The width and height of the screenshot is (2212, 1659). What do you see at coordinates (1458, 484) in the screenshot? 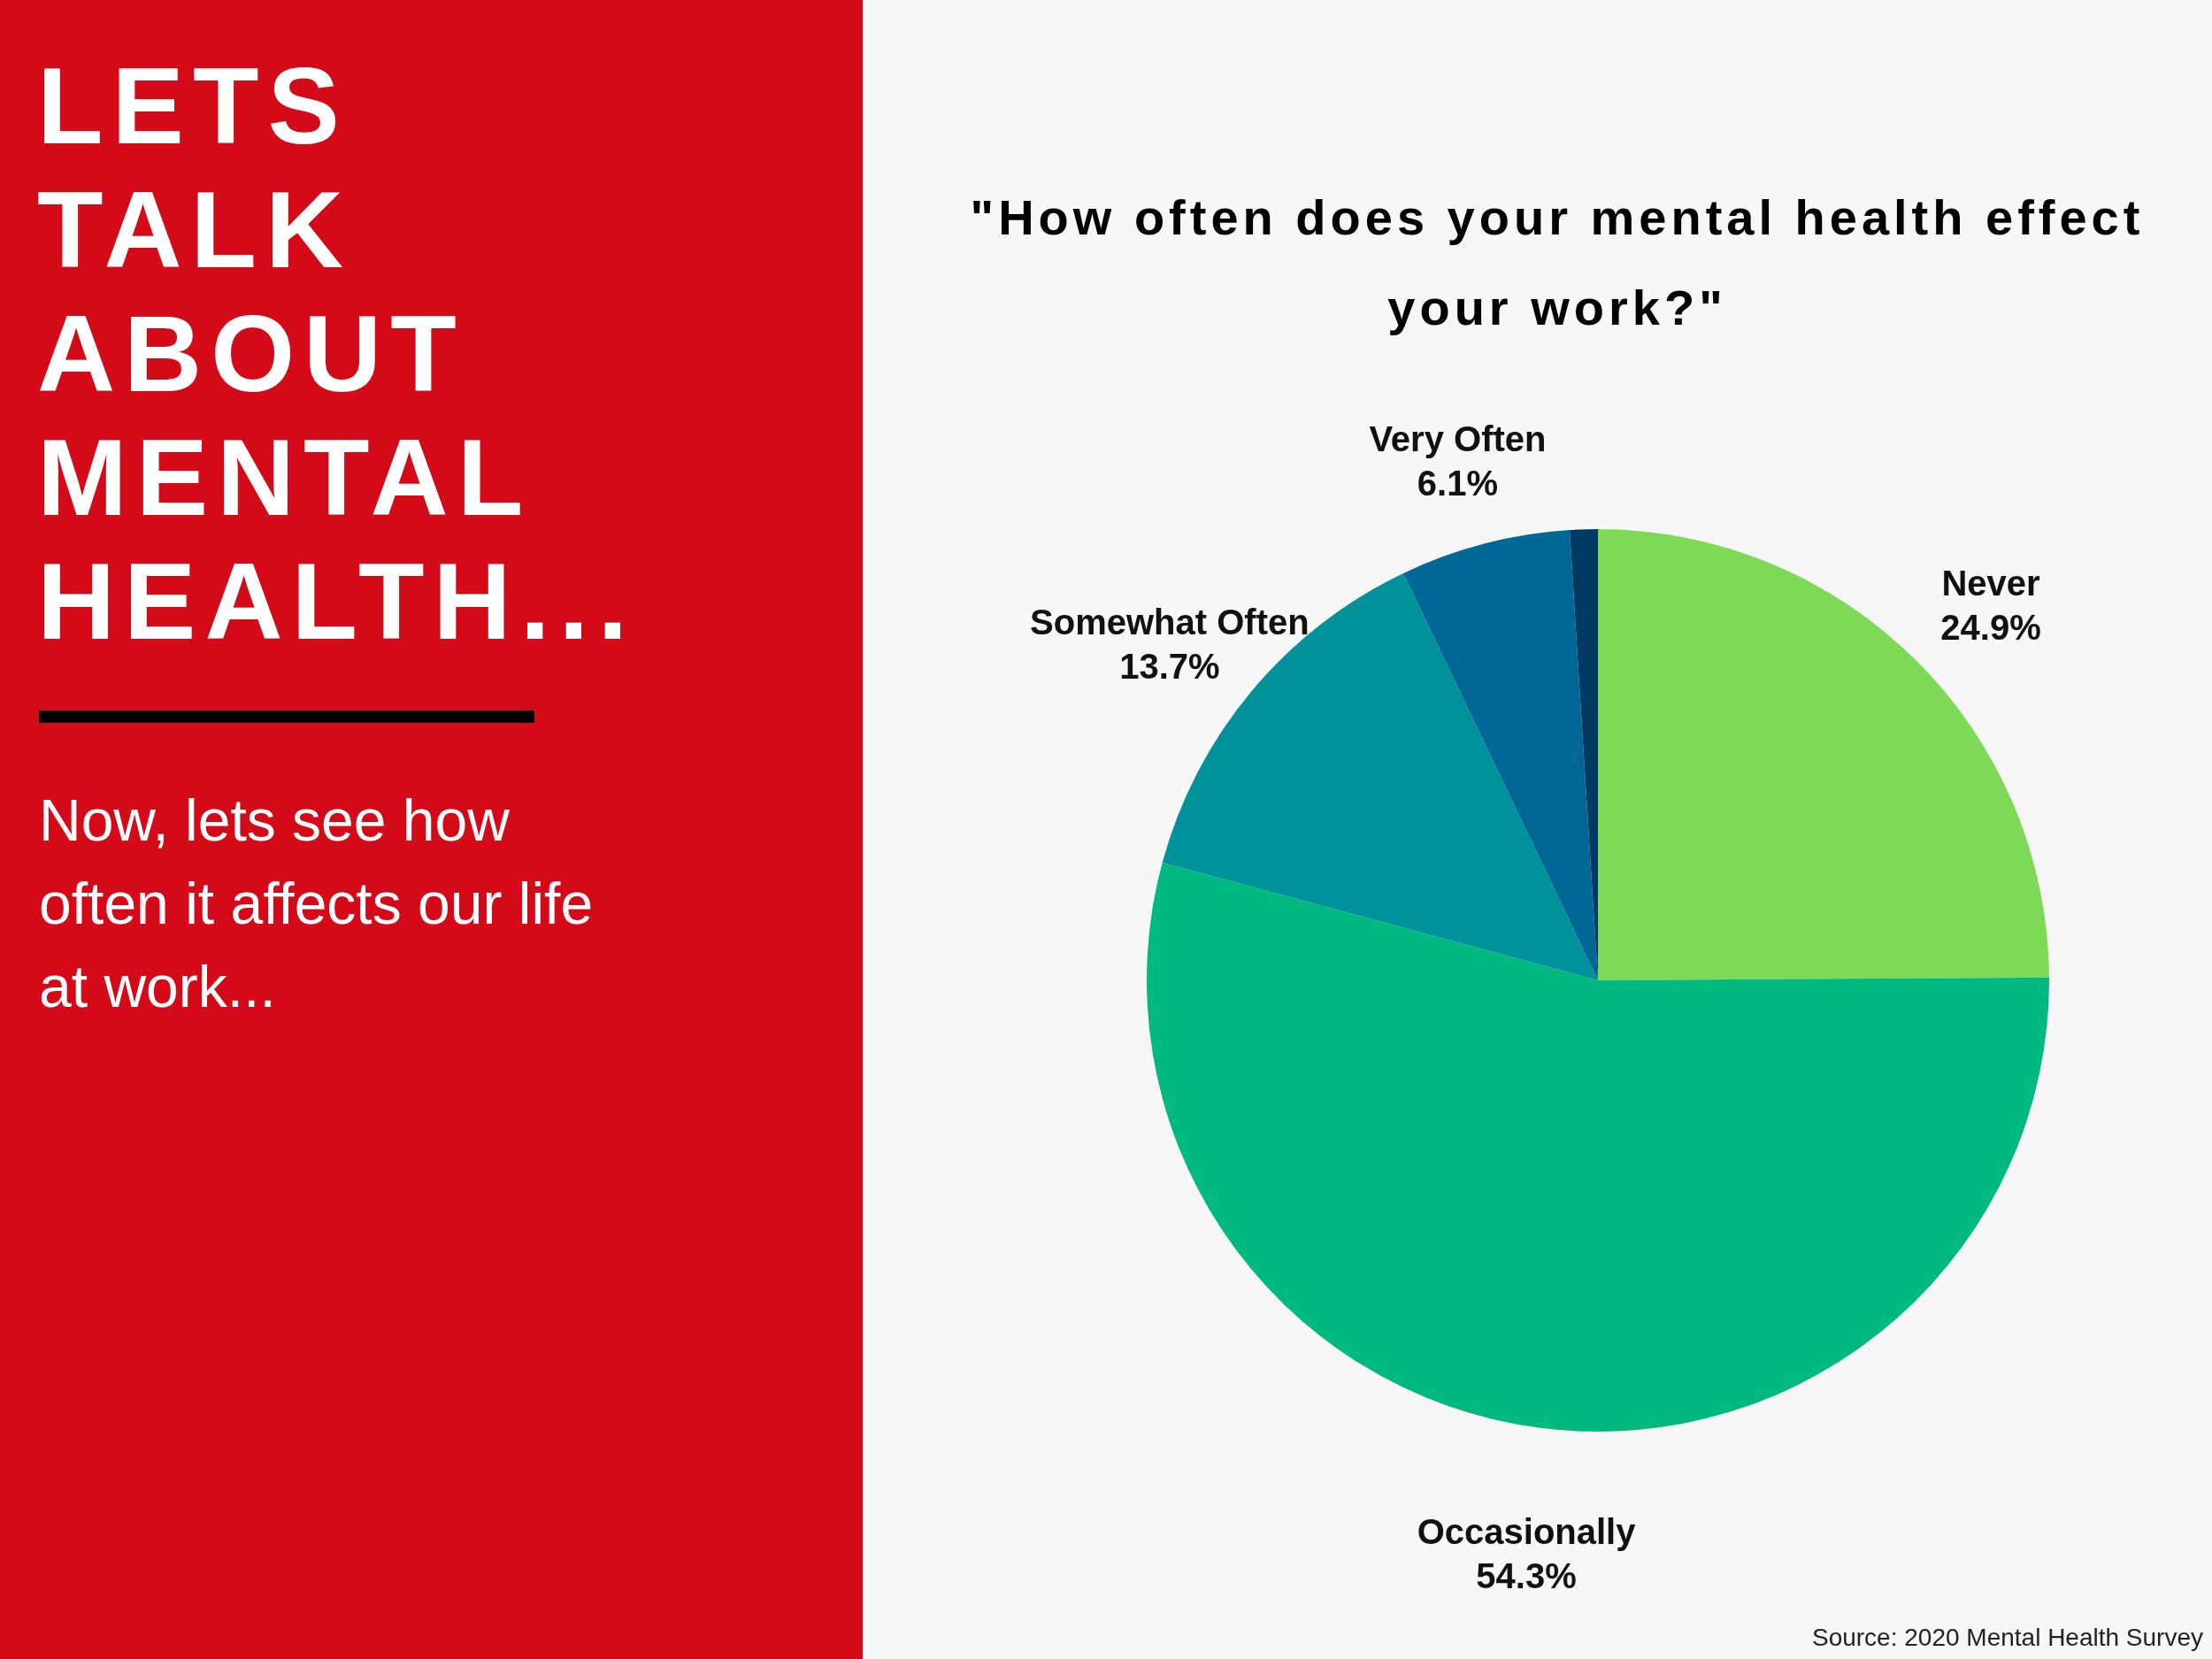
I see `data-label: 6.1%` at bounding box center [1458, 484].